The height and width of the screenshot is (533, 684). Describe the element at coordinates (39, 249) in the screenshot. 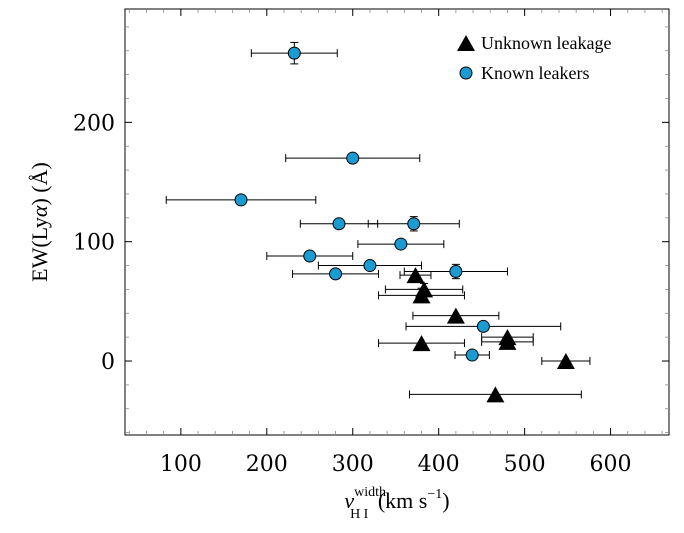

I see `y-axis-prefix: EW(Ly` at that location.